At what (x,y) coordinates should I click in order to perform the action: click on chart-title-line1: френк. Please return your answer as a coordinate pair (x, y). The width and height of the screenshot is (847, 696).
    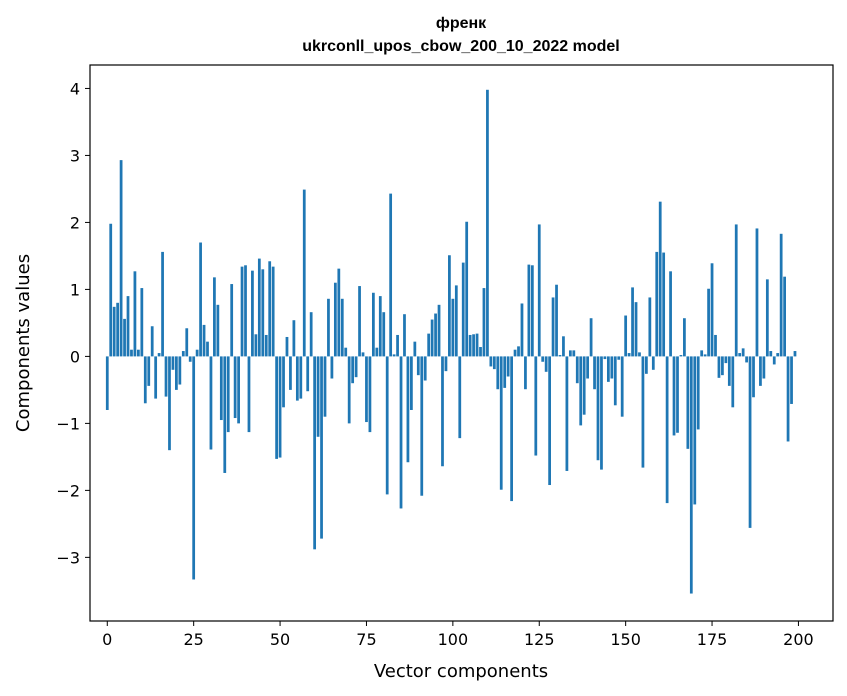
    Looking at the image, I should click on (461, 23).